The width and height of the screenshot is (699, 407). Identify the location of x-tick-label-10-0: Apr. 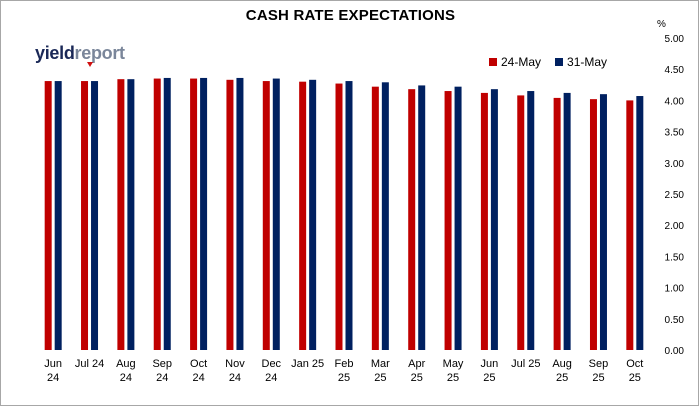
(416, 364).